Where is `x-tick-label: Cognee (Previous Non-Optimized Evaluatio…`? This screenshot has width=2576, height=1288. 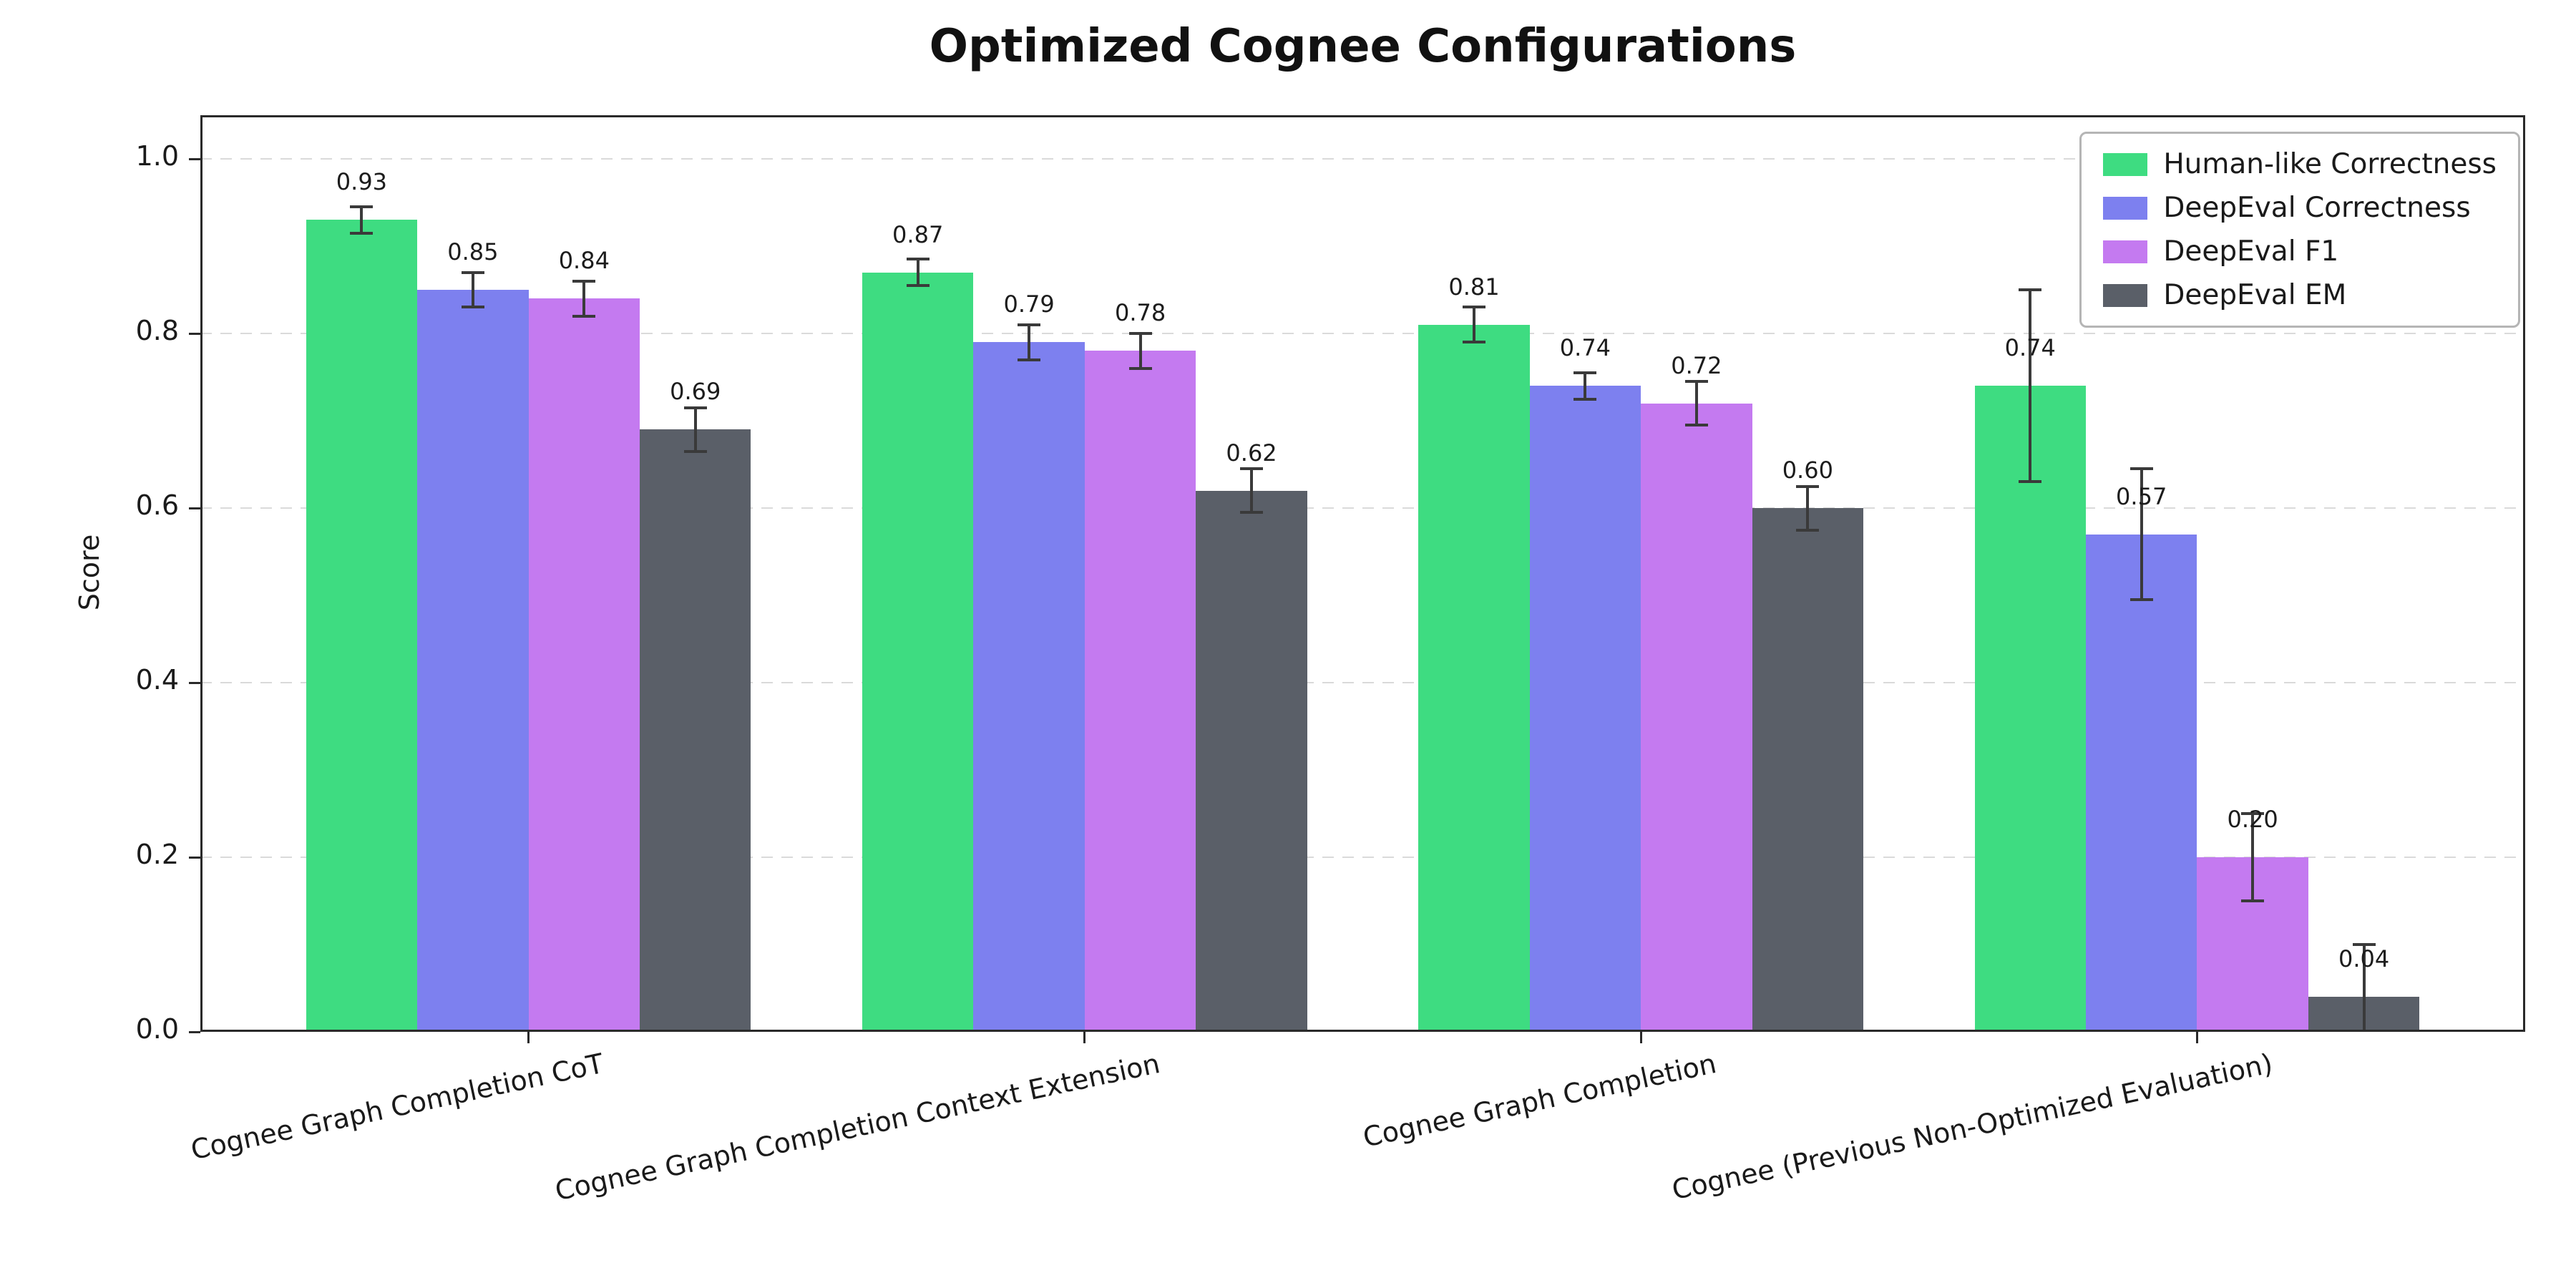
x-tick-label: Cognee (Previous Non-Optimized Evaluatio… is located at coordinates (1972, 1127).